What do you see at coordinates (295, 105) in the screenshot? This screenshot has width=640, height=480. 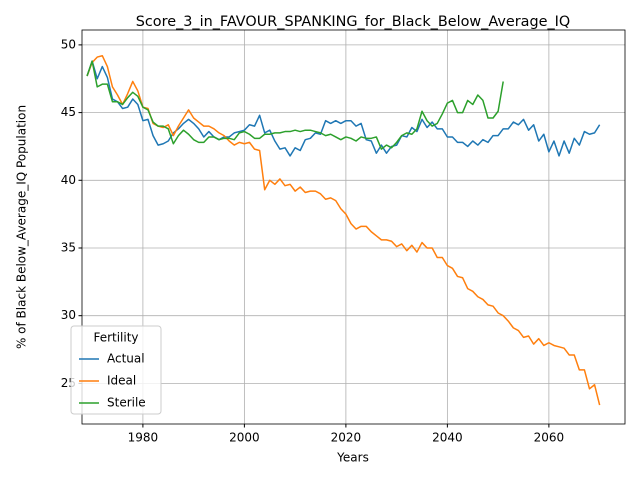 I see `line-series` at bounding box center [295, 105].